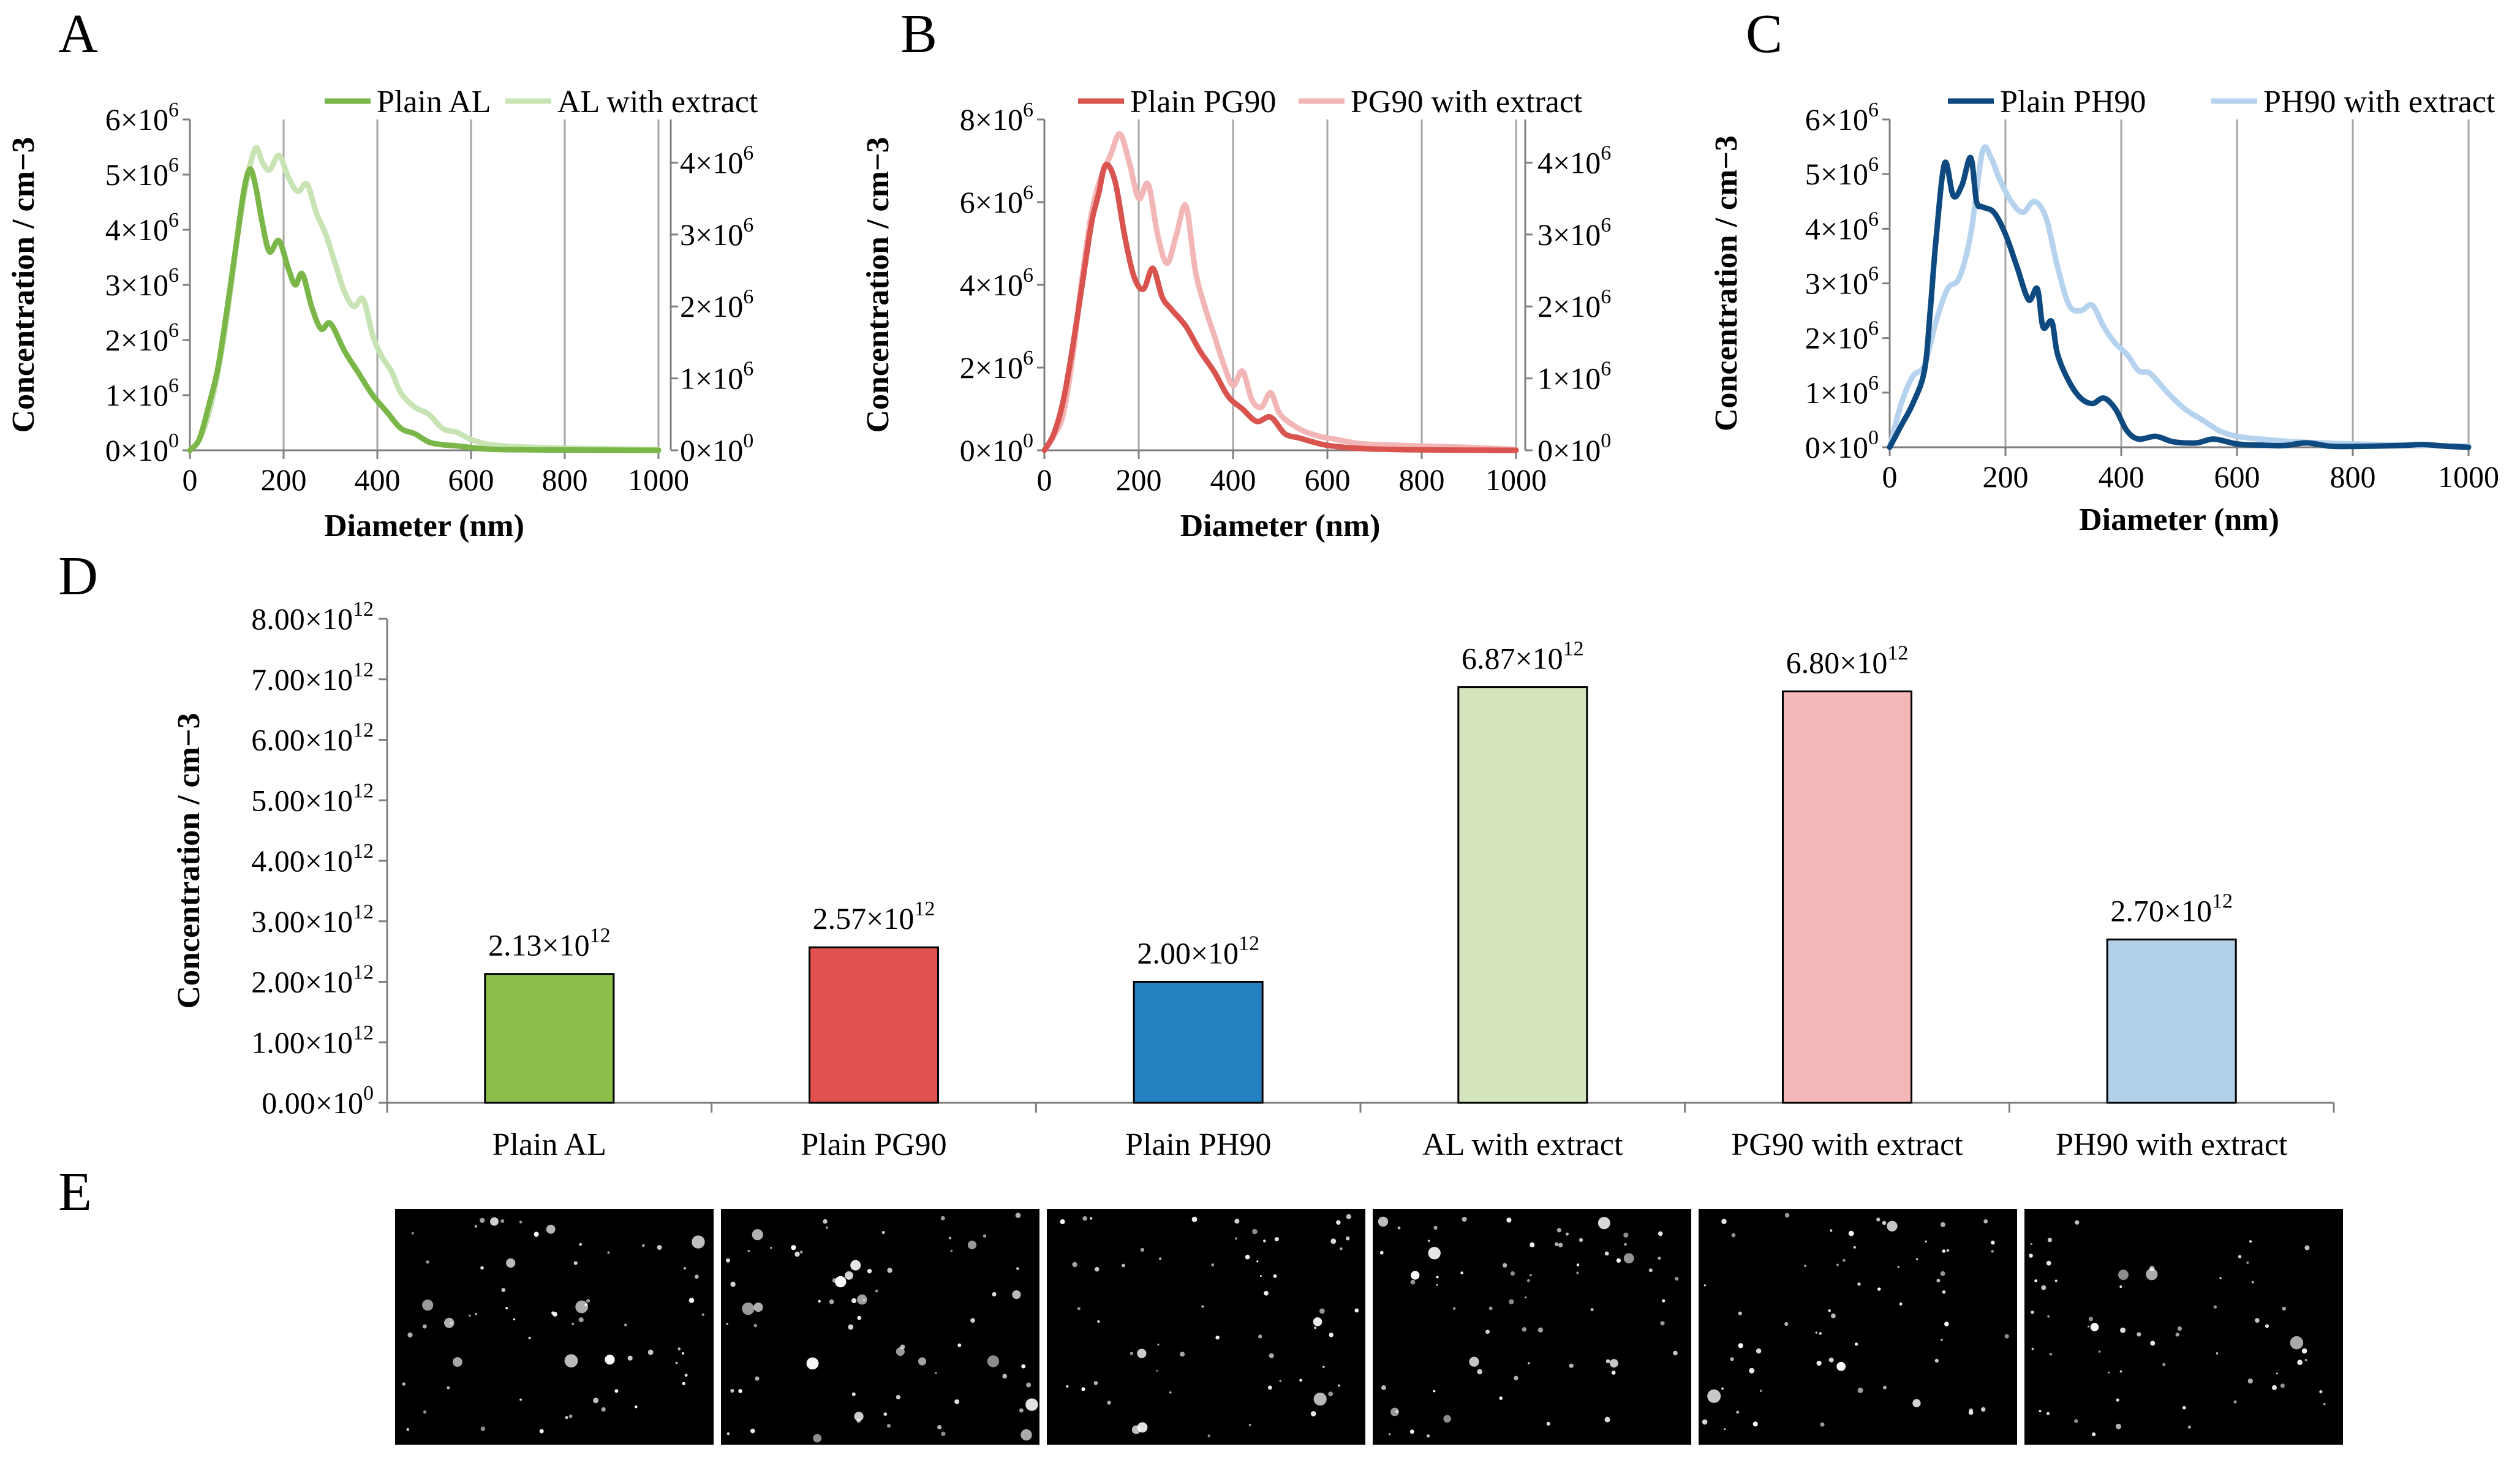 The image size is (2520, 1460). Describe the element at coordinates (549, 944) in the screenshot. I see `bar-value-label-d: 2.13×10¹²` at that location.